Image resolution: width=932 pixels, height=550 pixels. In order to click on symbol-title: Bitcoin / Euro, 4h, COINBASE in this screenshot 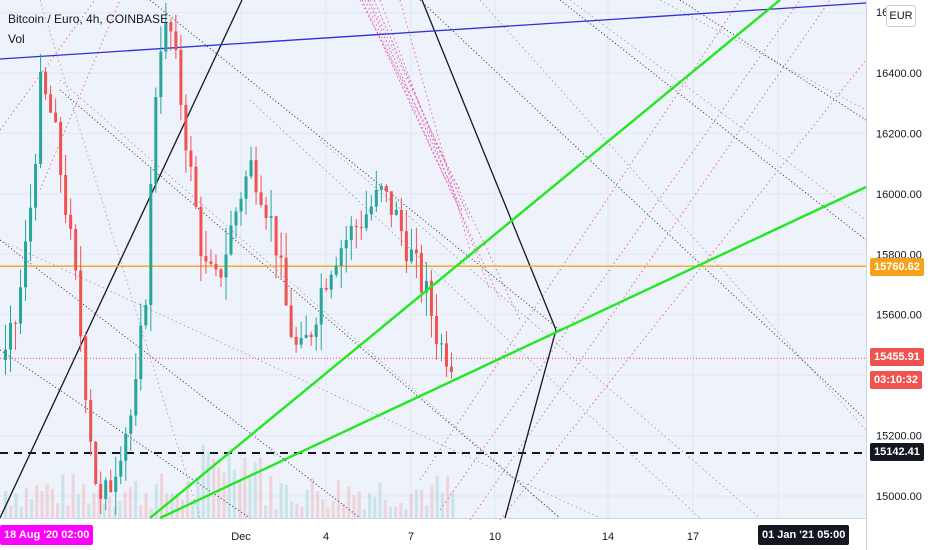, I will do `click(88, 19)`.